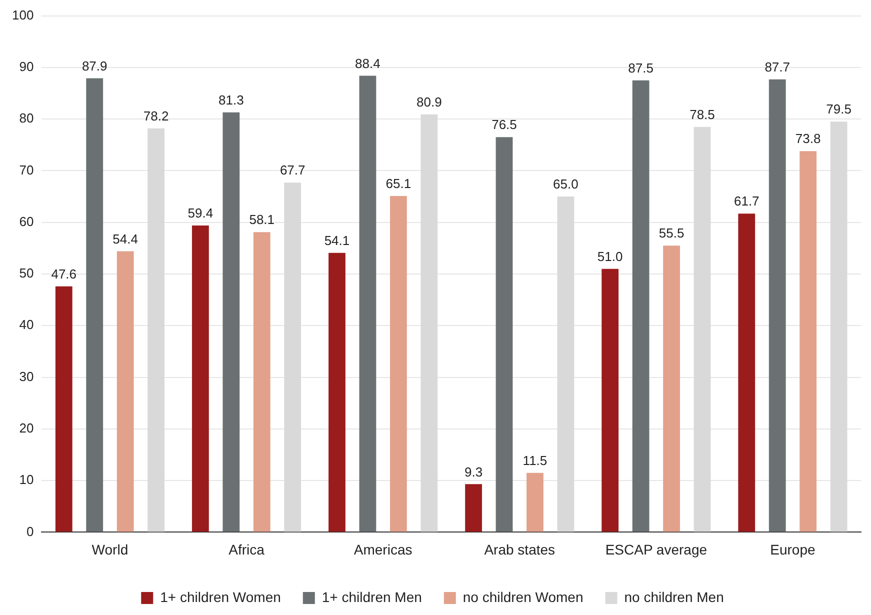 Image resolution: width=871 pixels, height=615 pixels. What do you see at coordinates (64, 274) in the screenshot?
I see `data-label: 47.6` at bounding box center [64, 274].